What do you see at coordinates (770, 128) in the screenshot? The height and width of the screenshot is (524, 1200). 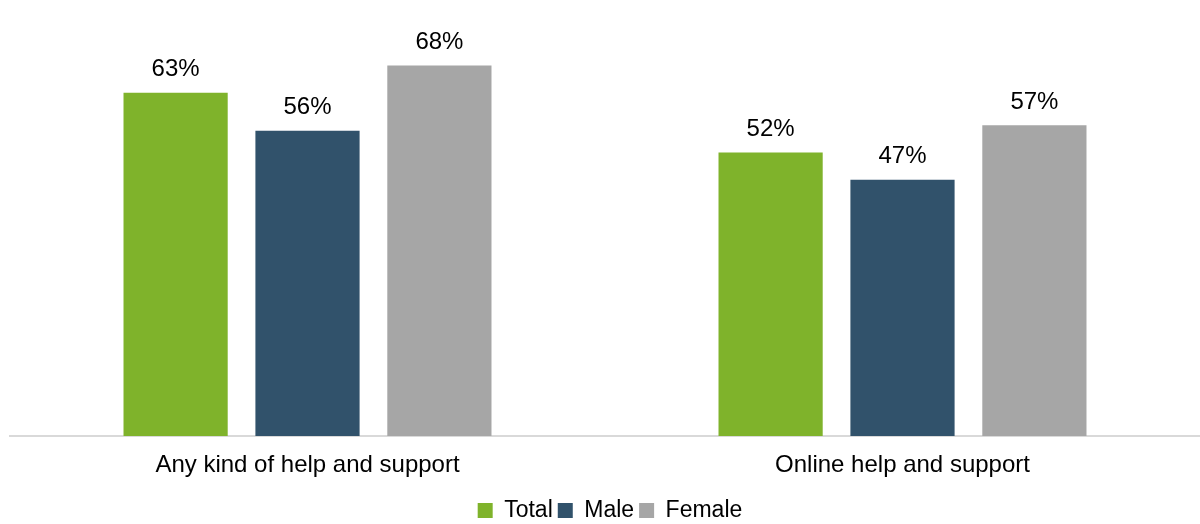 I see `data-label: 52%` at bounding box center [770, 128].